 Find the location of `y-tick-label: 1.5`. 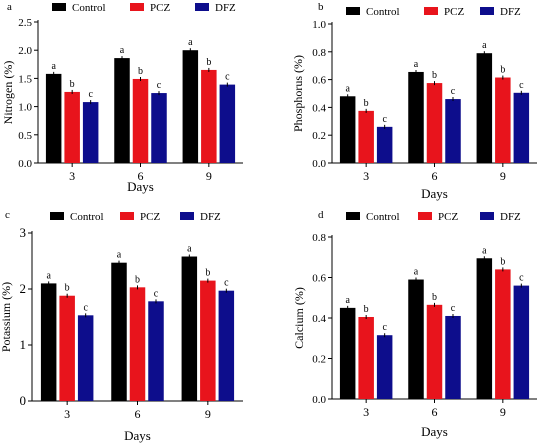

y-tick-label: 1.5 is located at coordinates (25, 79).